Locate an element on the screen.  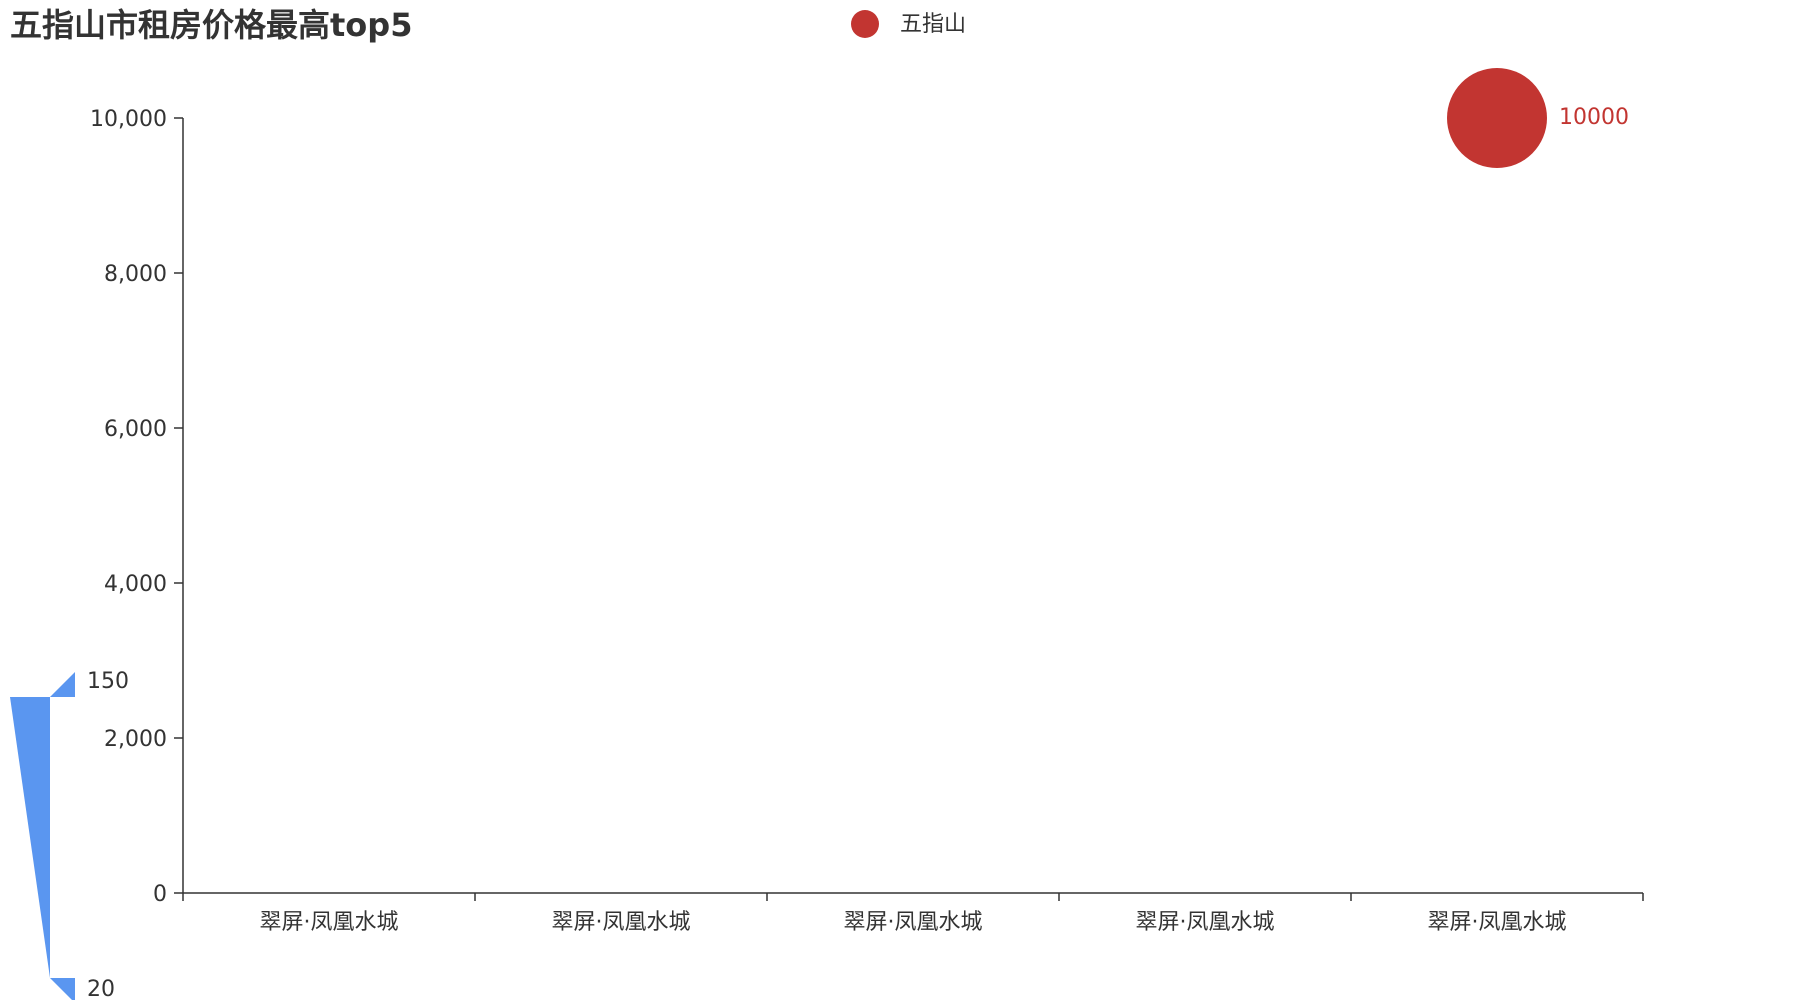
visual-map-bar is located at coordinates (30, 837).